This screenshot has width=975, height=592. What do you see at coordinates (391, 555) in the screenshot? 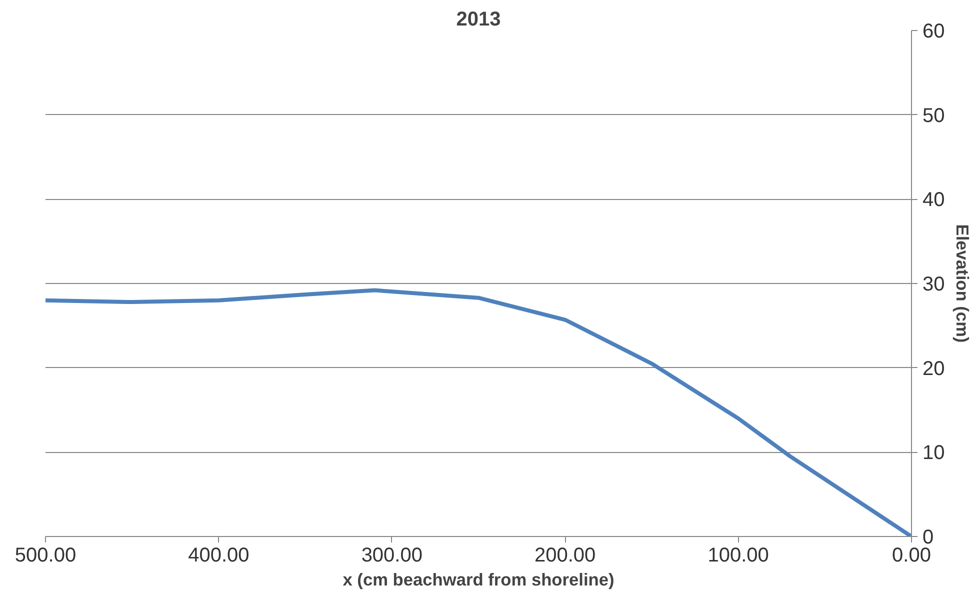
I see `x-tick-label: 300.00` at bounding box center [391, 555].